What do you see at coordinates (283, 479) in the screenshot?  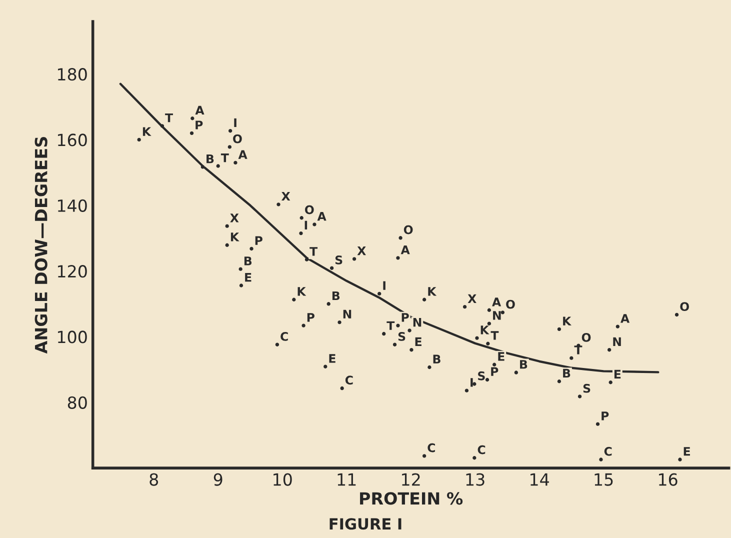 I see `x-tick-label: 10` at bounding box center [283, 479].